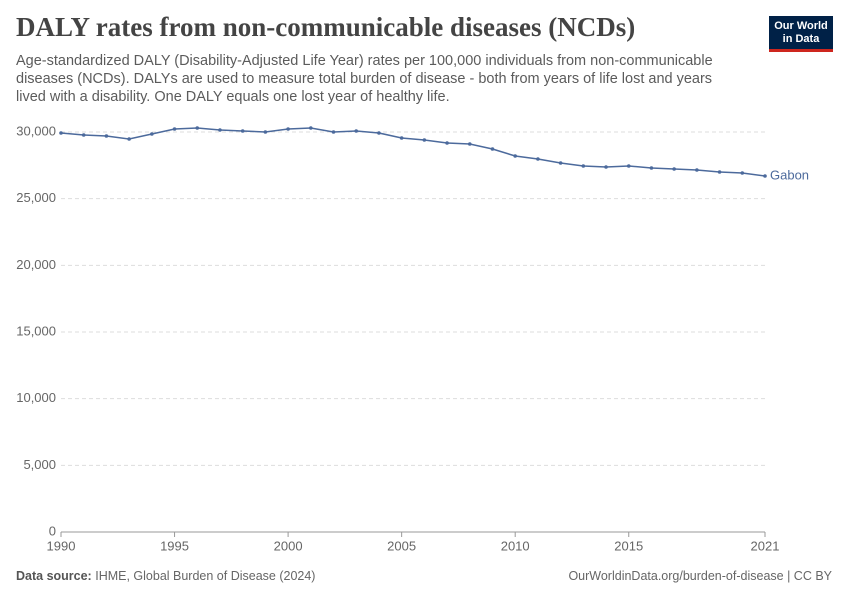 Image resolution: width=850 pixels, height=600 pixels. I want to click on logo-text: Our World, so click(801, 26).